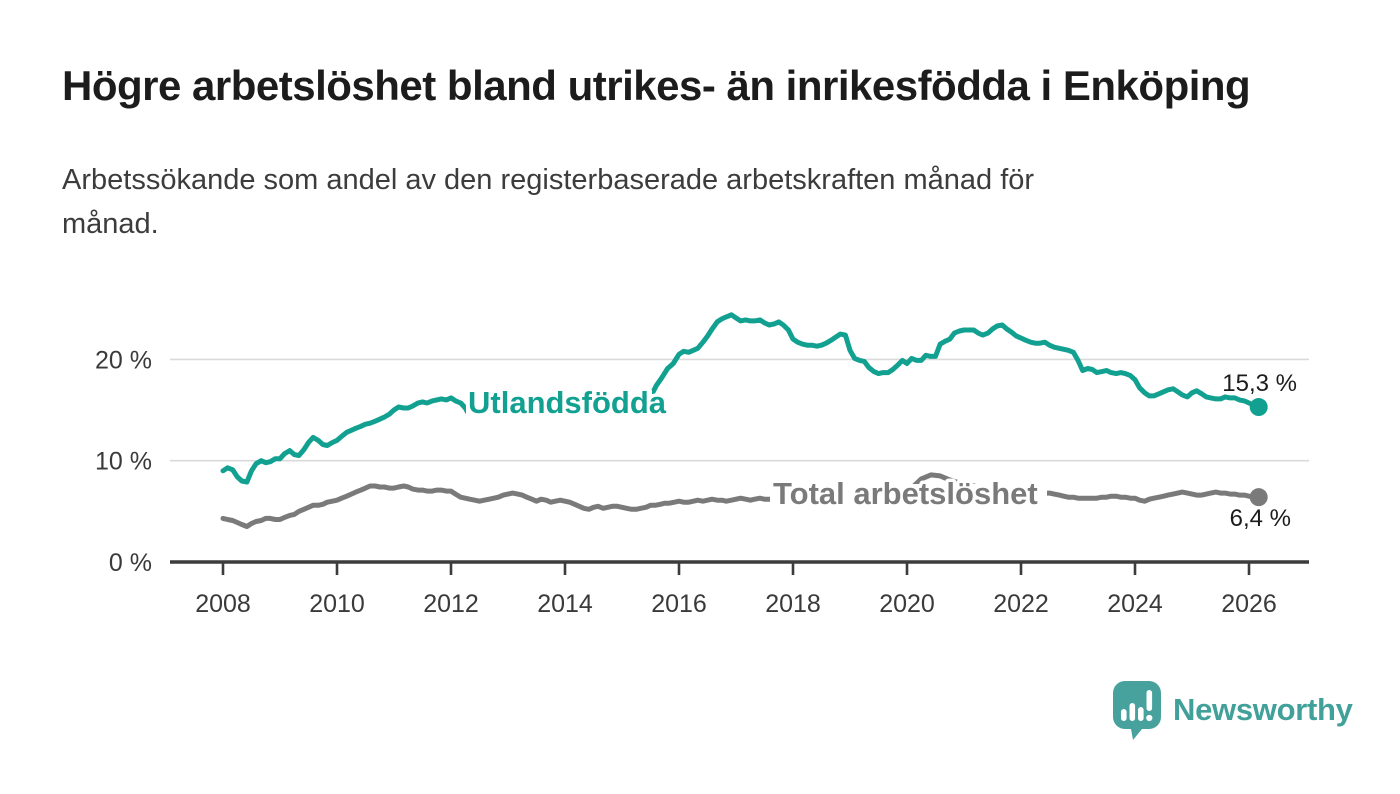 The width and height of the screenshot is (1400, 794). What do you see at coordinates (1259, 383) in the screenshot?
I see `end-value-label-utlandsfodda: 15,3 %` at bounding box center [1259, 383].